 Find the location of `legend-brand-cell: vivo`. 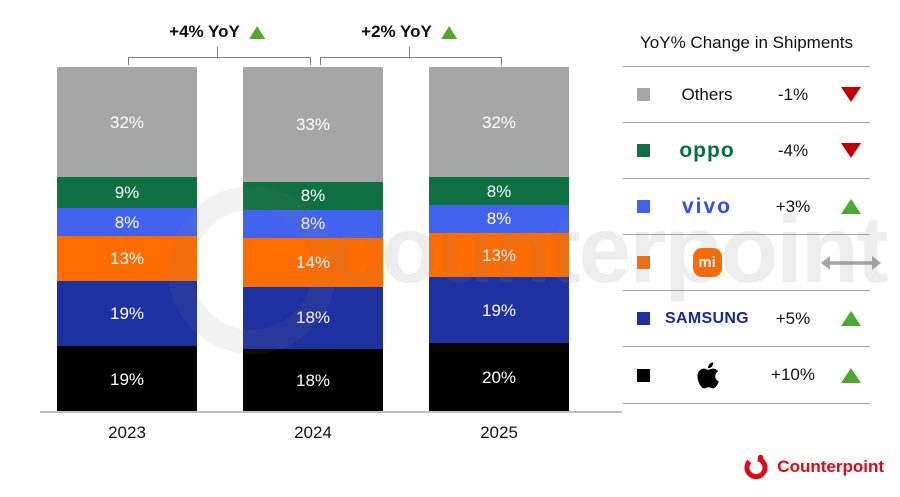

legend-brand-cell: vivo is located at coordinates (707, 207).